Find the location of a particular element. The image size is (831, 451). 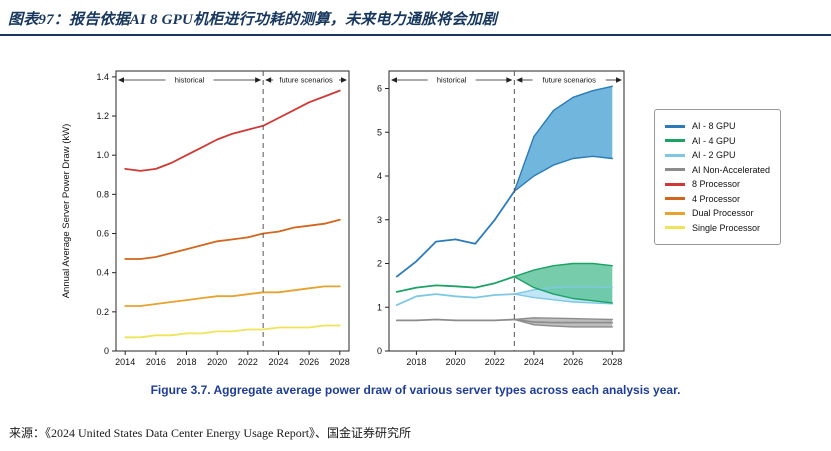

legend-item-label: AI Non-Accelerated is located at coordinates (731, 169).